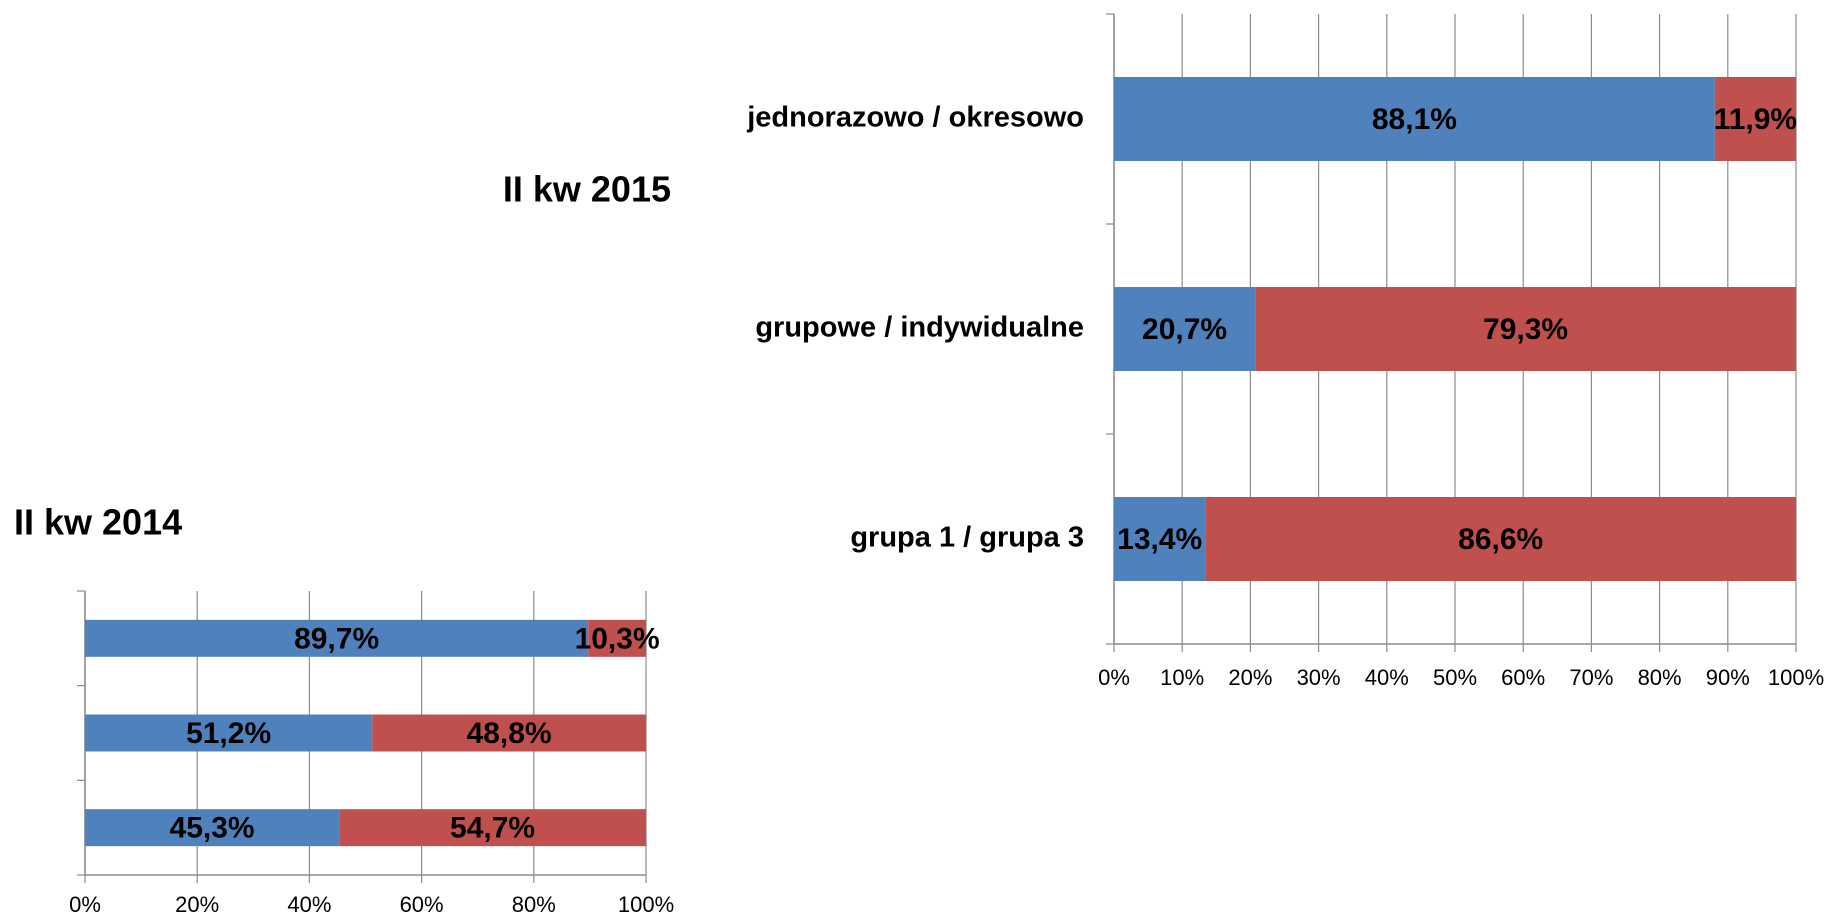  I want to click on data-label: 13,4%, so click(1159, 539).